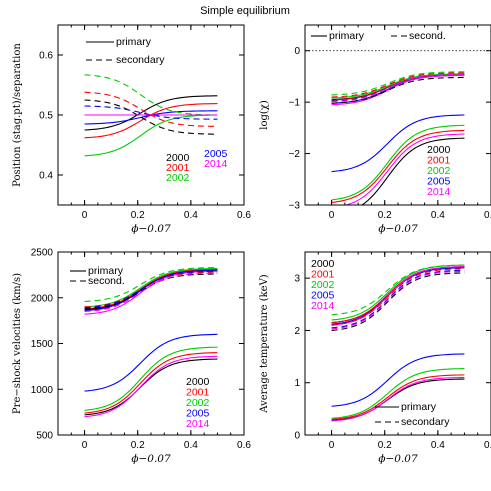 The image size is (491, 491). What do you see at coordinates (46, 116) in the screenshot?
I see `y-tick-label: 0.5` at bounding box center [46, 116].